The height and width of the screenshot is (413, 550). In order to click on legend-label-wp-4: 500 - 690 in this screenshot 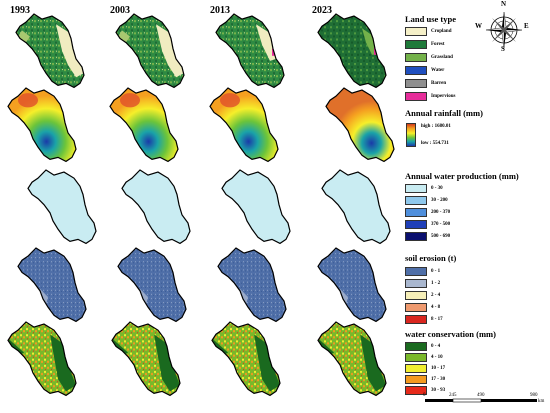, I will do `click(441, 236)`.